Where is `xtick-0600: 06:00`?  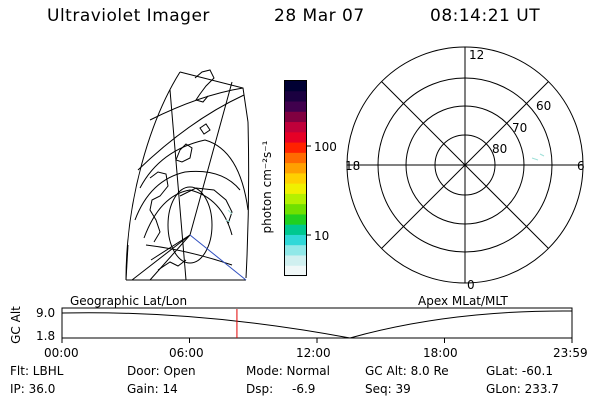 xtick-0600: 06:00 is located at coordinates (186, 353).